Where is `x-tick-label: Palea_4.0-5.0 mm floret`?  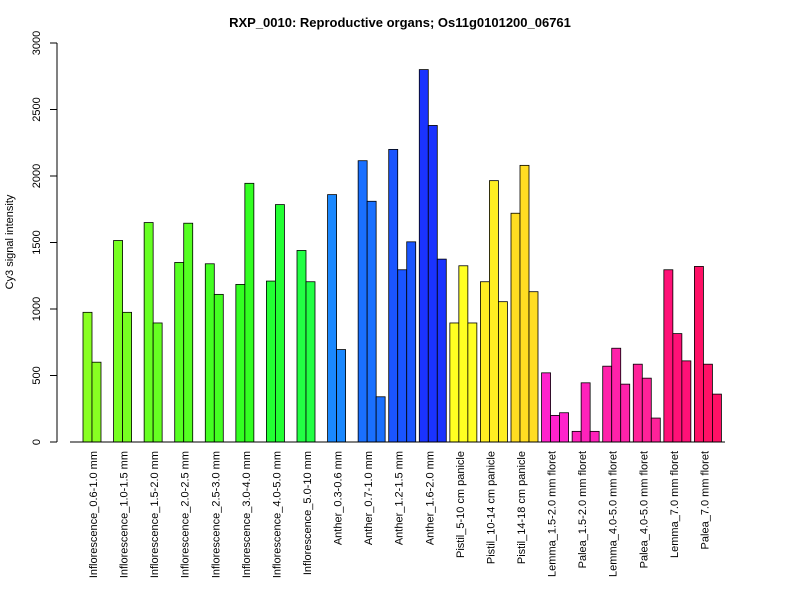
x-tick-label: Palea_4.0-5.0 mm floret is located at coordinates (644, 509).